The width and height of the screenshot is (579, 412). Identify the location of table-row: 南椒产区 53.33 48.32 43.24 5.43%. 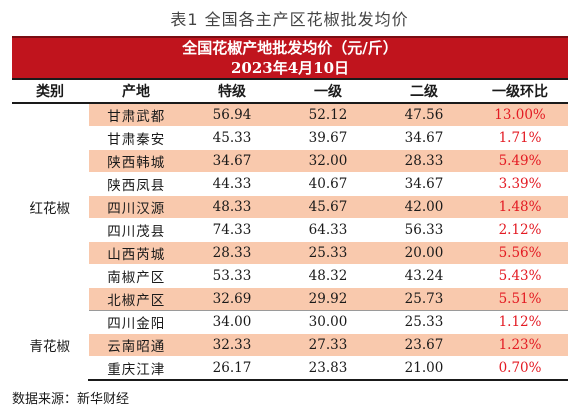
(290, 276).